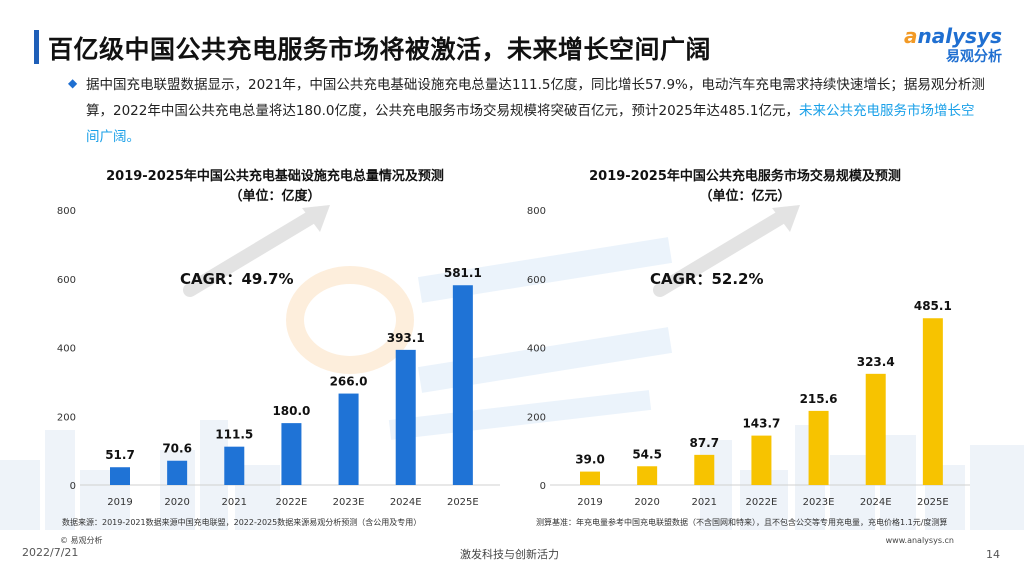 The image size is (1024, 576). Describe the element at coordinates (993, 554) in the screenshot. I see `page-number: 14` at that location.